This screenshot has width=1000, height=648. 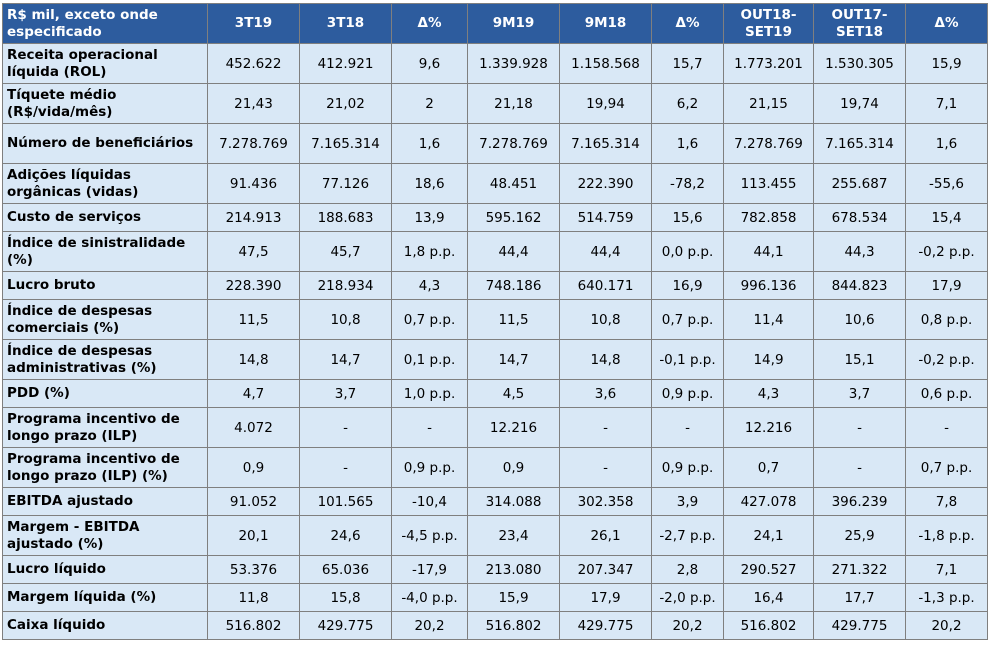 I want to click on table-cell: 0,6 p.p., so click(x=946, y=393).